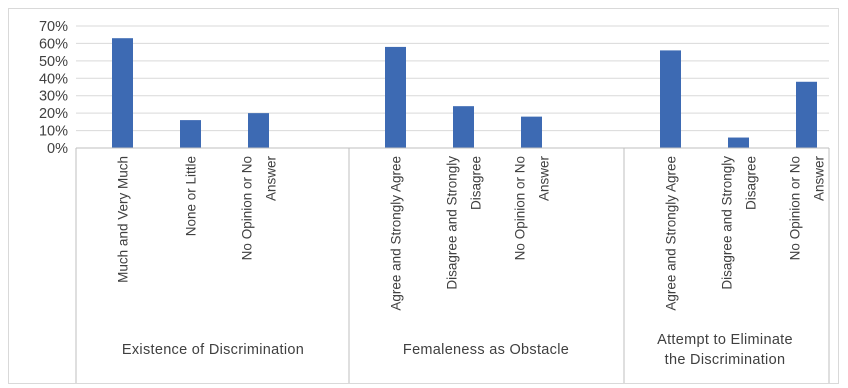 This screenshot has width=848, height=388. Describe the element at coordinates (57, 149) in the screenshot. I see `y-tick-label: 0%` at that location.